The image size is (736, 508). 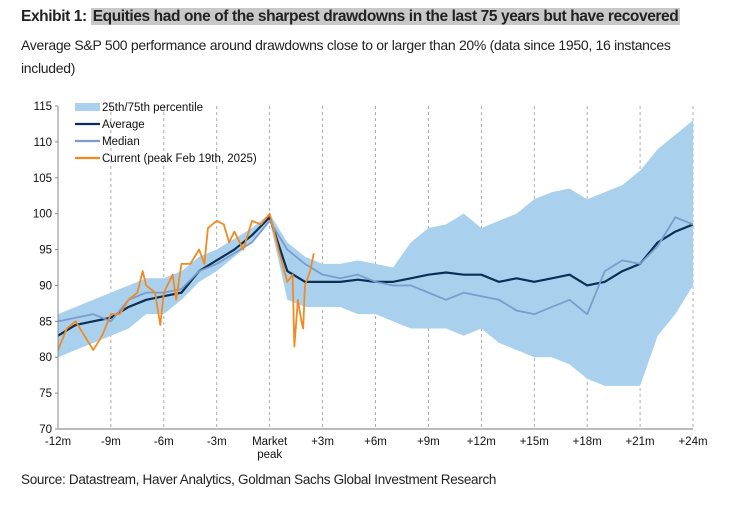 I want to click on y-tick-label: 80, so click(x=45, y=358).